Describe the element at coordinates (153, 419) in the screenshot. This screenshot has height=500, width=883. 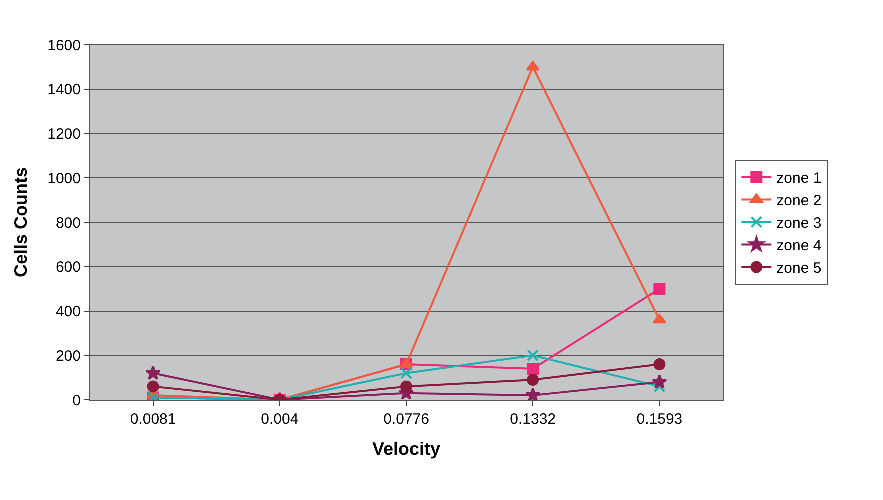
I see `x-tick-label: 0.0081` at that location.